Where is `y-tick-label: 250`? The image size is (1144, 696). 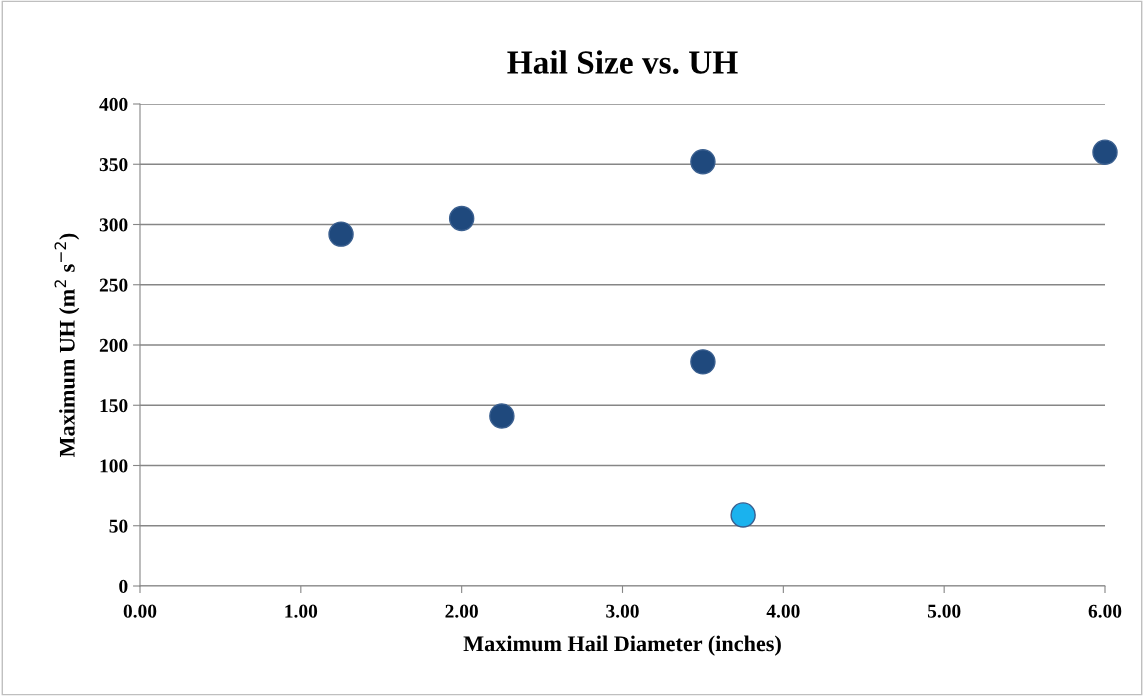
y-tick-label: 250 is located at coordinates (113, 285).